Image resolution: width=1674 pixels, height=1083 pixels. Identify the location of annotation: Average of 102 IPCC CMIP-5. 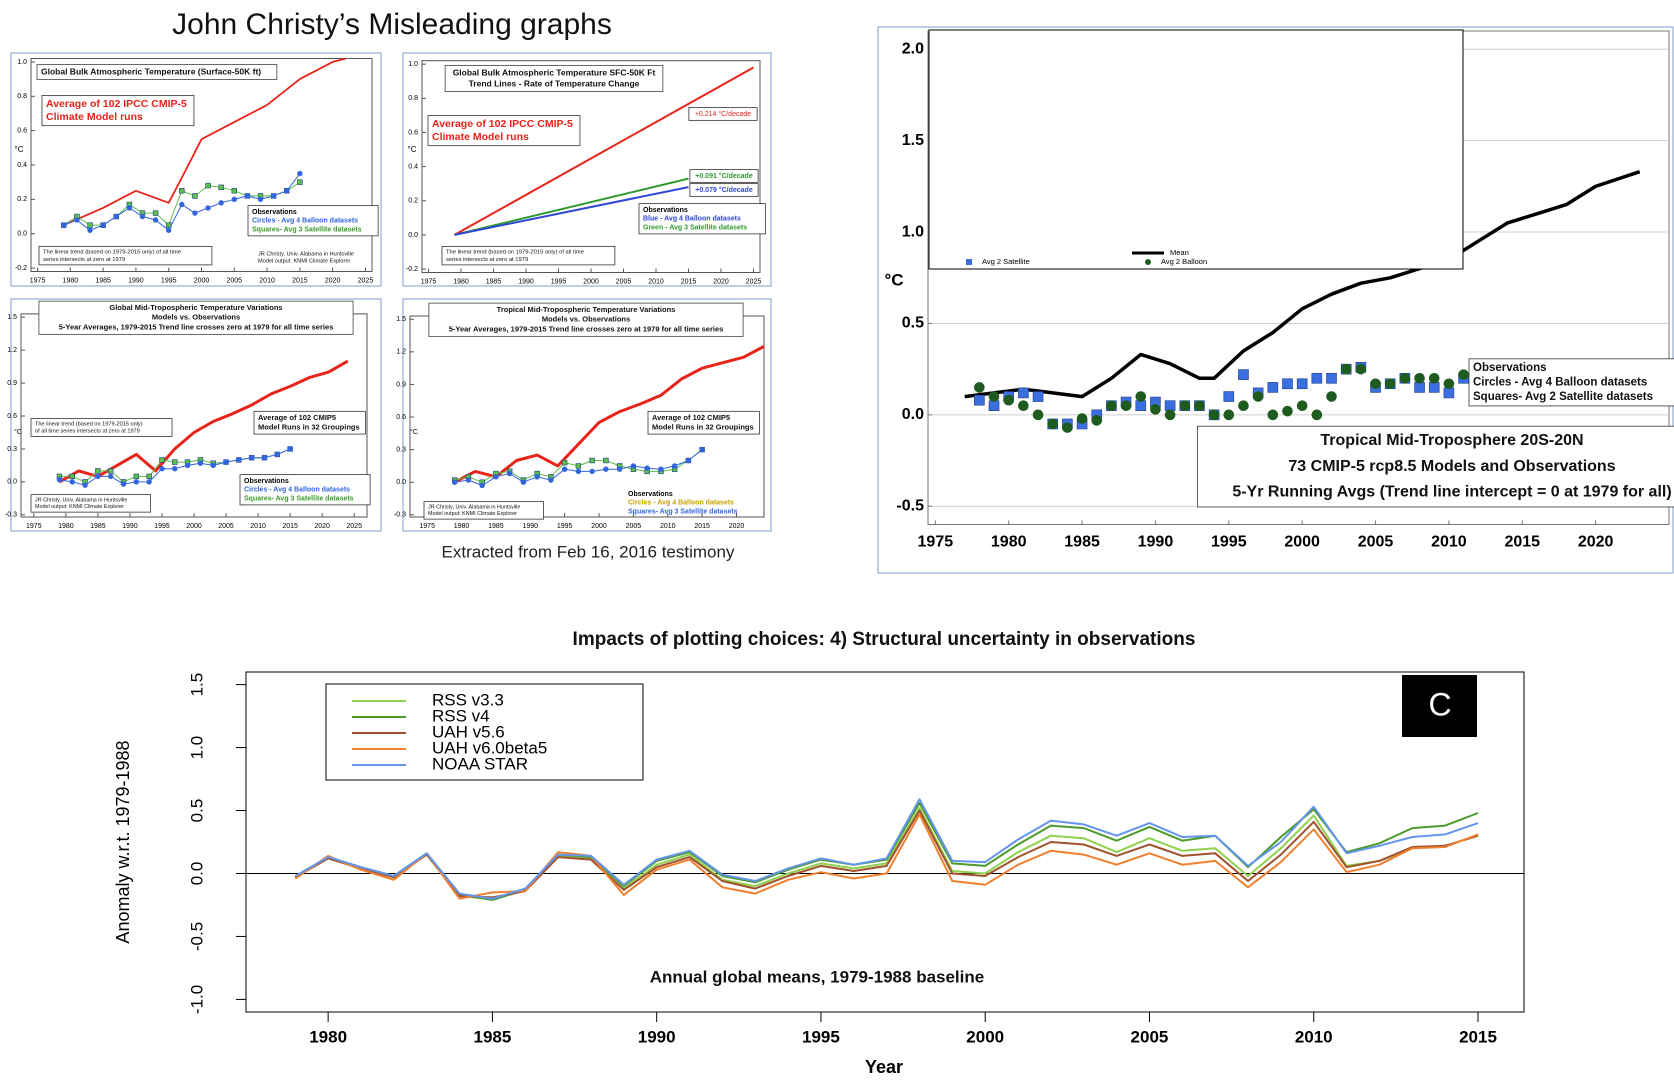
(116, 104).